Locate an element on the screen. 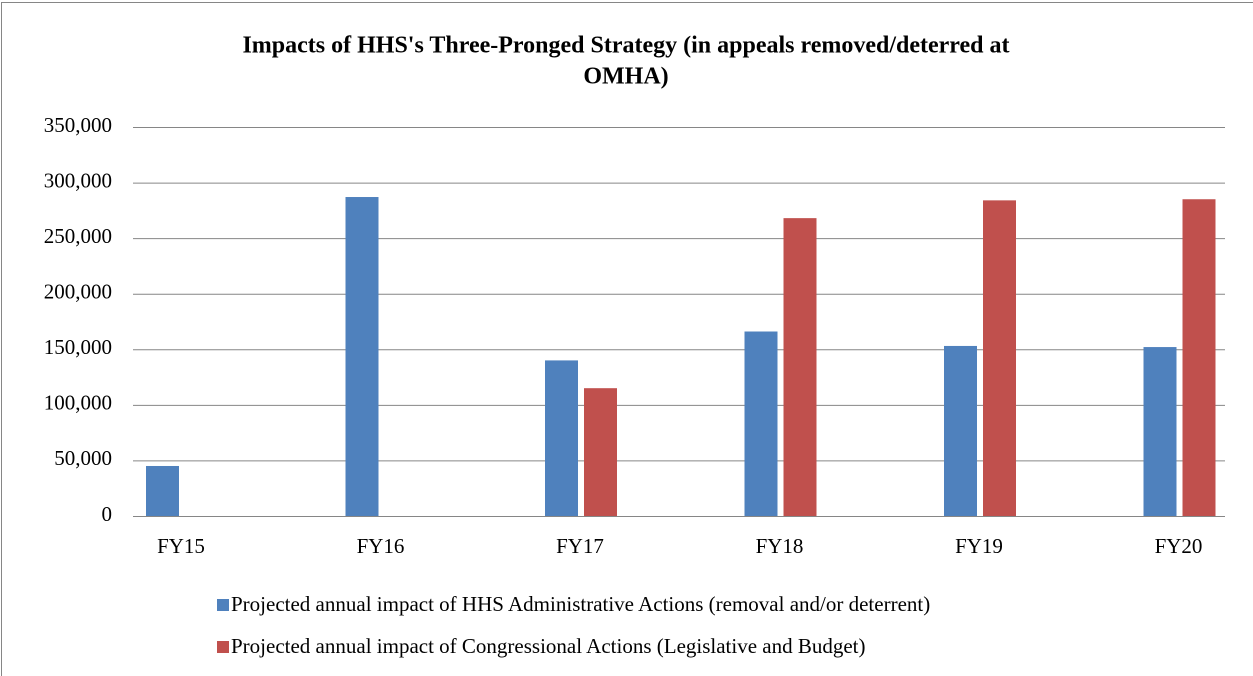  x-tick-label: FY20 is located at coordinates (1179, 546).